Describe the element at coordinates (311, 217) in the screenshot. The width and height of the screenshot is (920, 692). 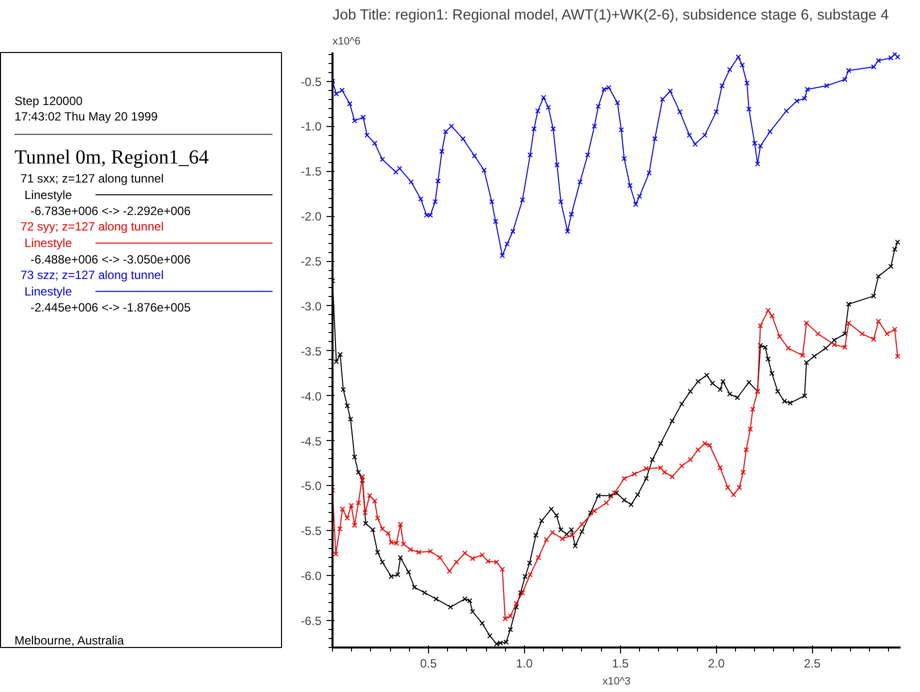
I see `y-tick-label: -2.0` at that location.